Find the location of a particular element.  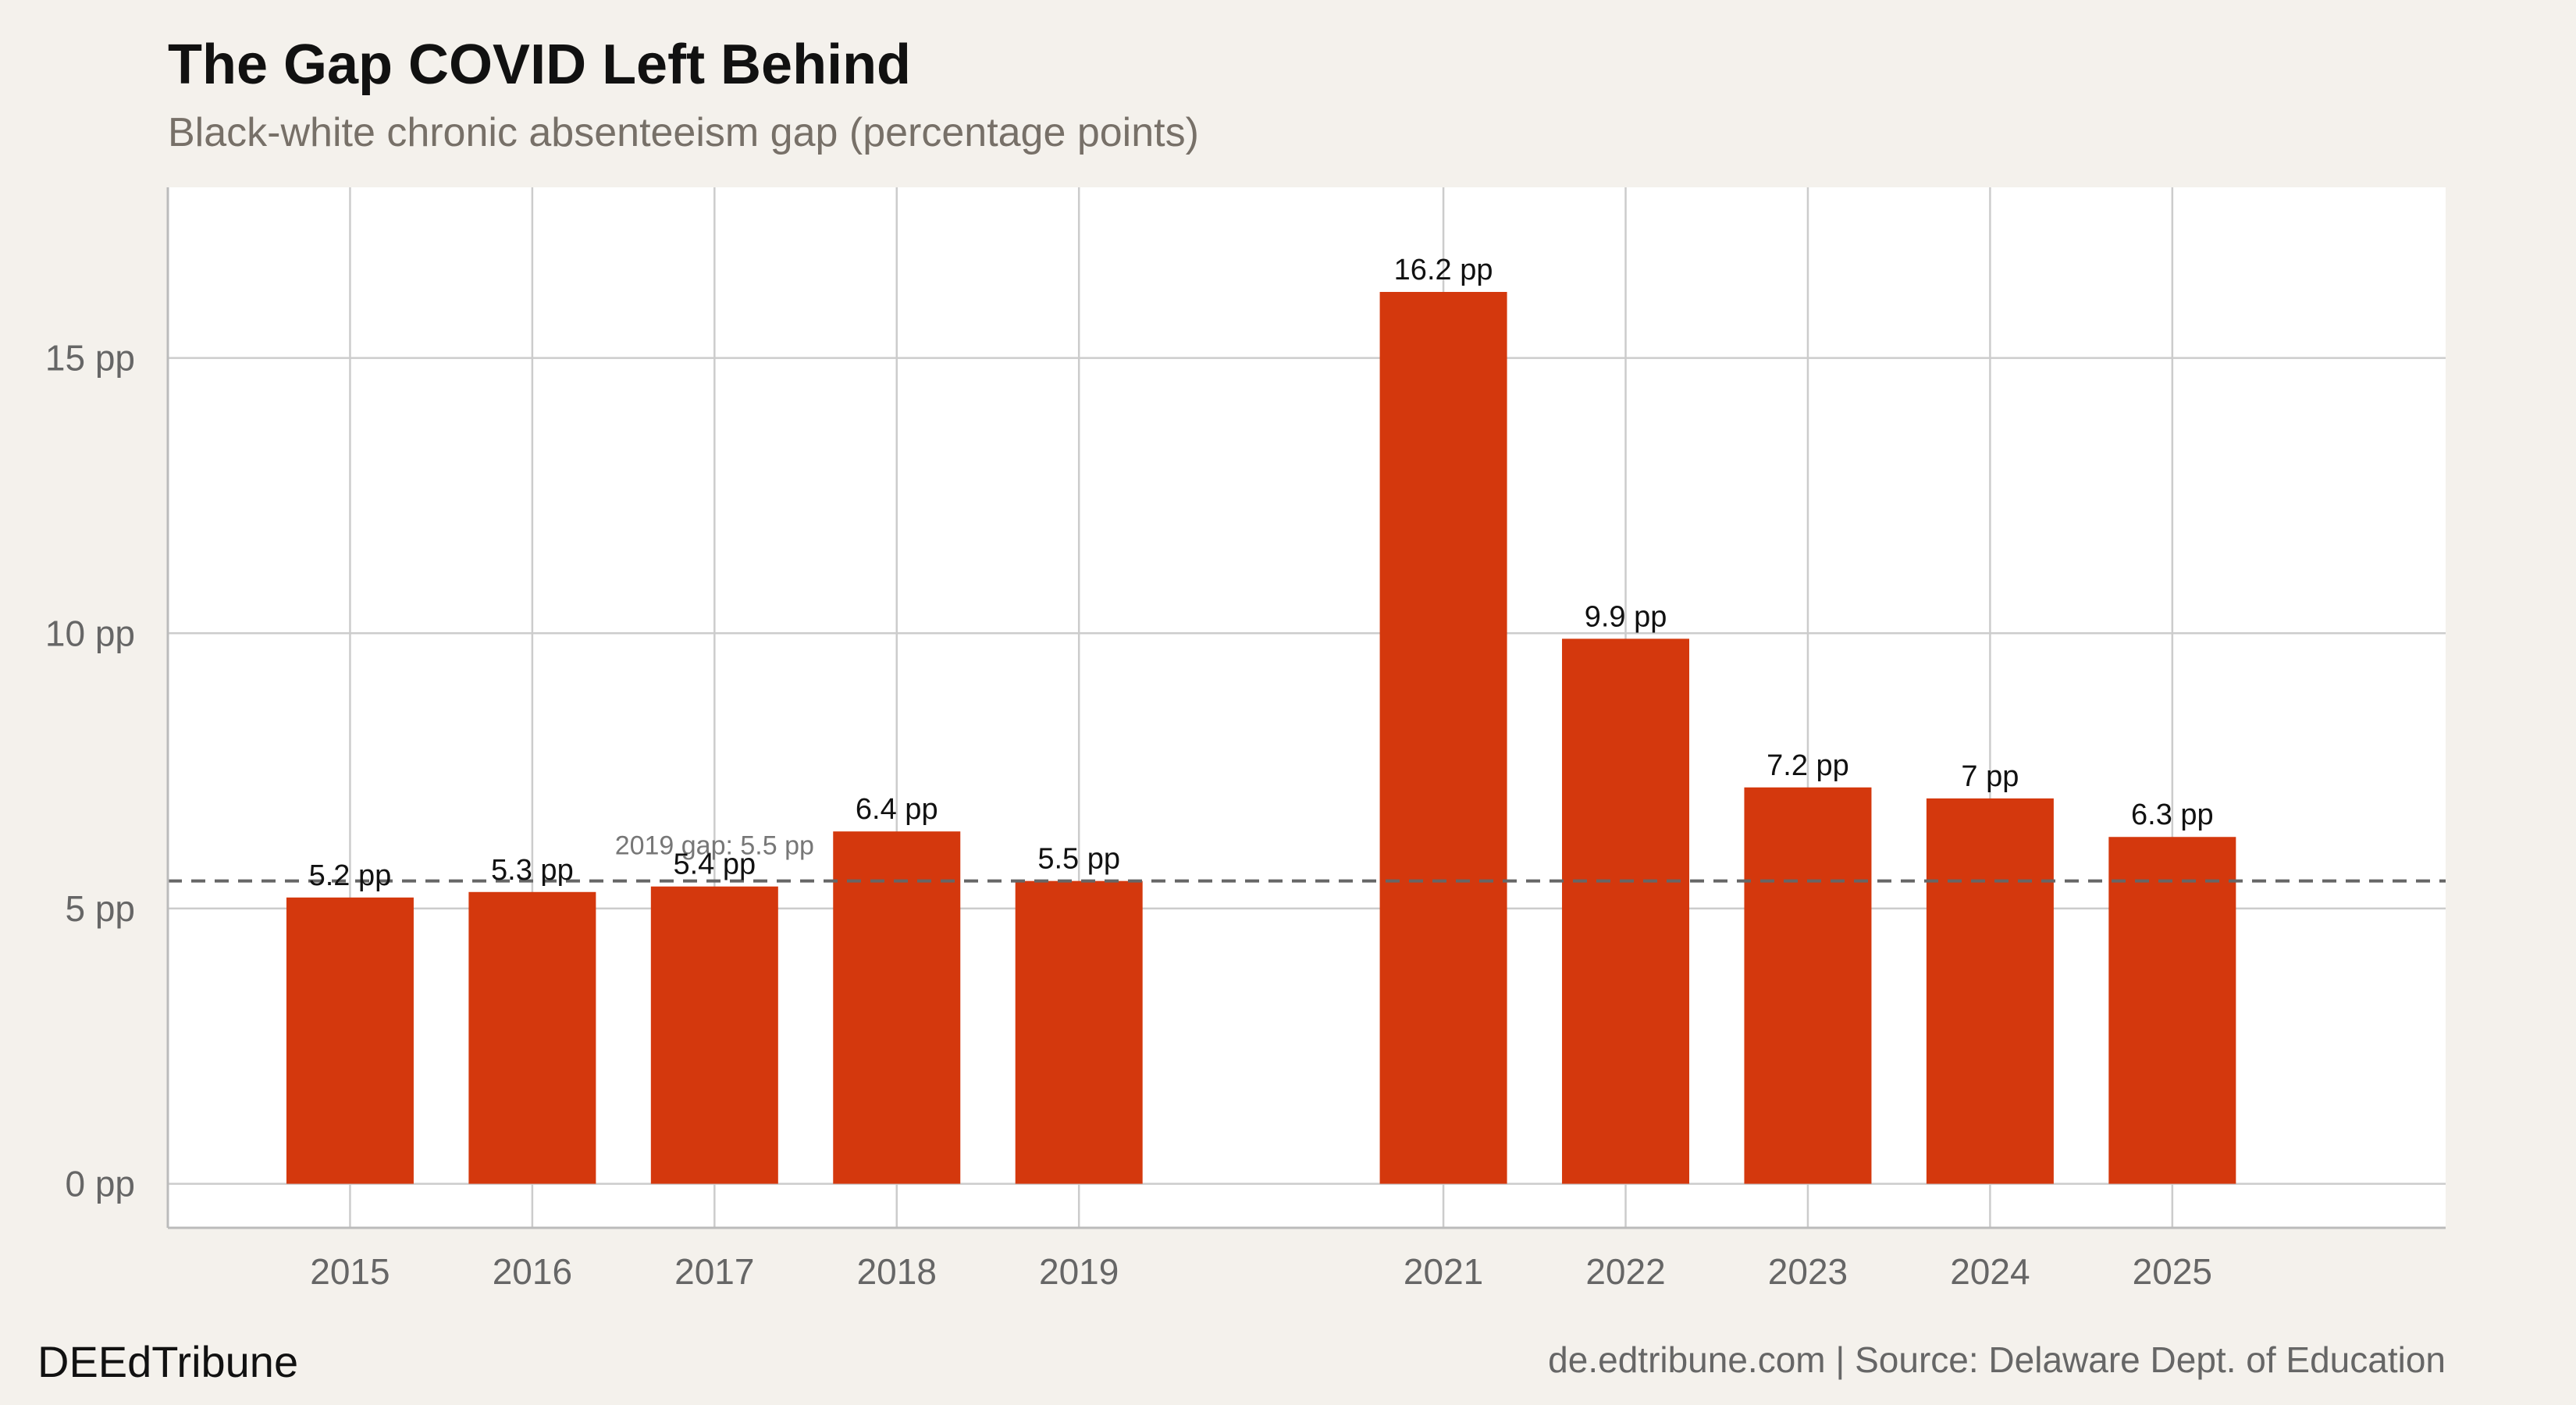

y-tick-label: 10 pp is located at coordinates (90, 633).